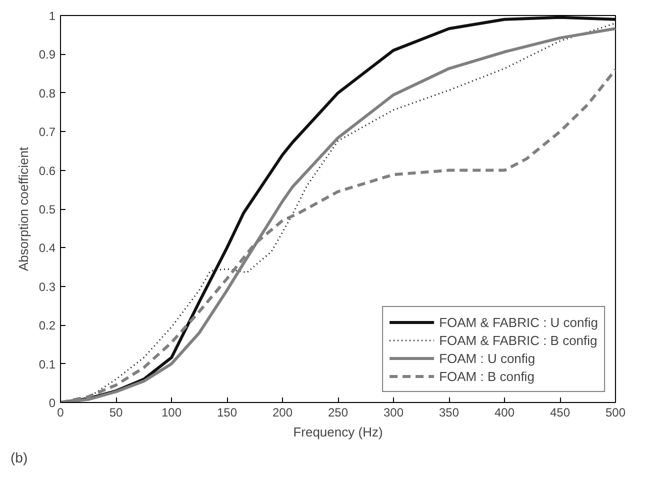  What do you see at coordinates (116, 413) in the screenshot?
I see `x-tick-label: 50` at bounding box center [116, 413].